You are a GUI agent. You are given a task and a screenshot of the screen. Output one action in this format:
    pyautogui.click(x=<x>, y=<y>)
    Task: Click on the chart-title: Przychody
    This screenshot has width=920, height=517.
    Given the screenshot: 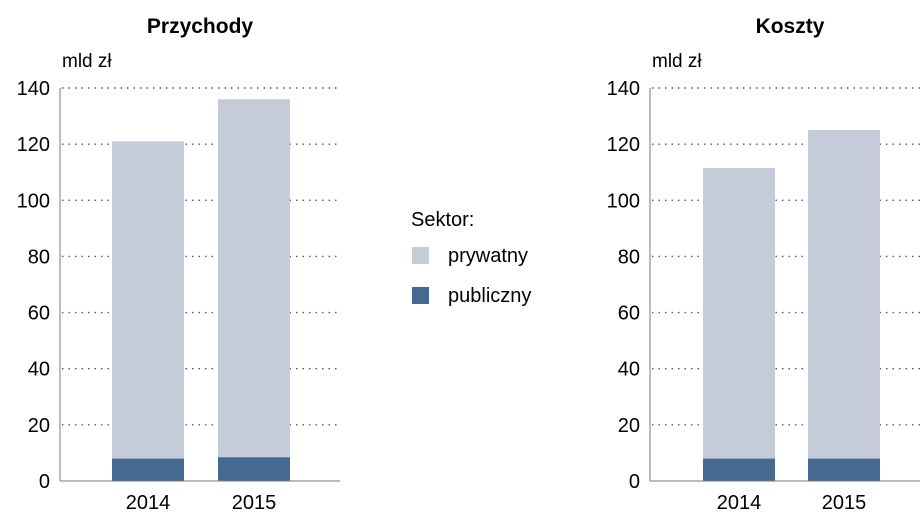 What is the action you would take?
    pyautogui.click(x=200, y=26)
    